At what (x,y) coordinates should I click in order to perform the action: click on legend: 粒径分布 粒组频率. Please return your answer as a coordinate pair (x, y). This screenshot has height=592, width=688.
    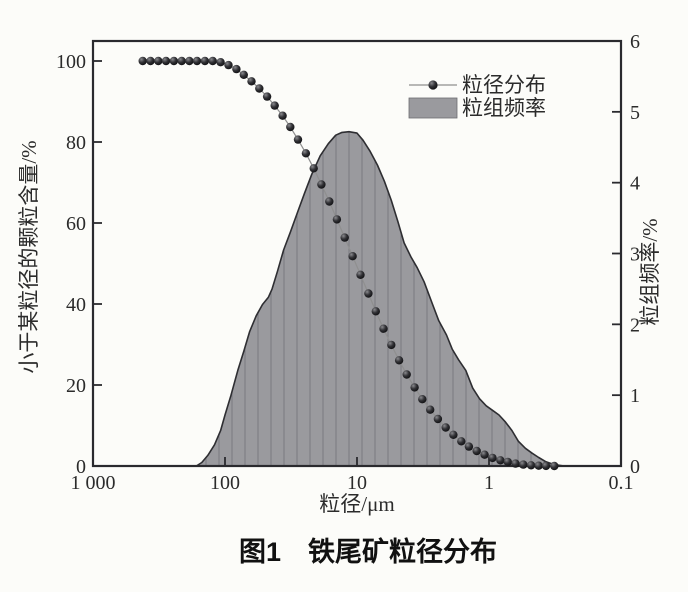
    Looking at the image, I should click on (477, 96).